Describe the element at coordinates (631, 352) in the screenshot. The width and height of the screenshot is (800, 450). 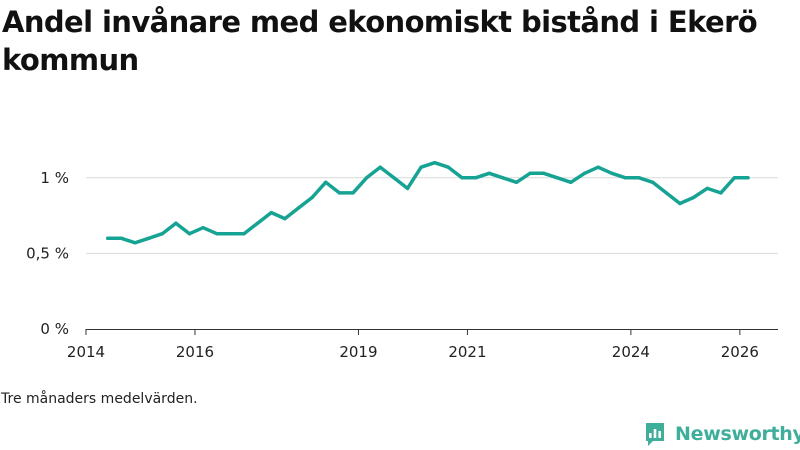
I see `x-tick-label: 2024` at that location.